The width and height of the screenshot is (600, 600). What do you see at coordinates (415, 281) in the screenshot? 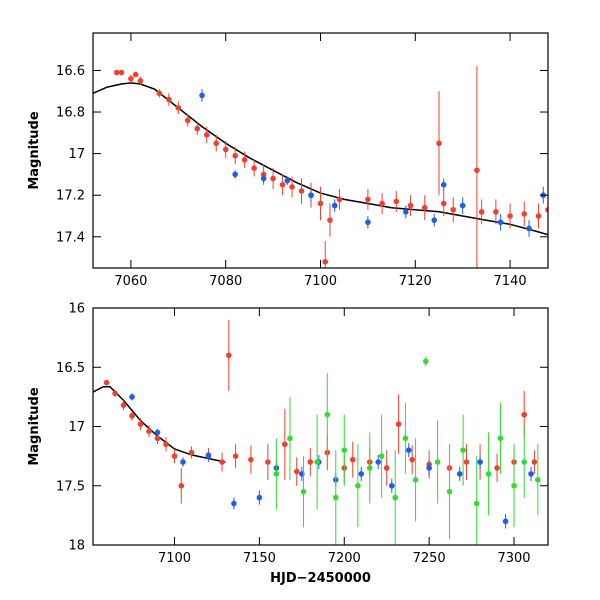
I see `x-tick-label: 7120` at bounding box center [415, 281].